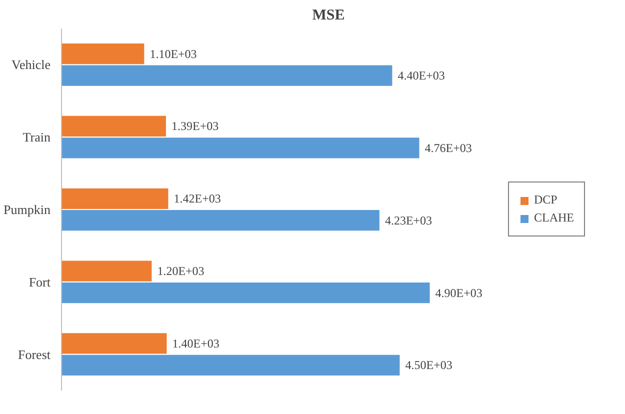 This screenshot has width=625, height=414. What do you see at coordinates (408, 220) in the screenshot?
I see `data-label: 4.23E+03` at bounding box center [408, 220].